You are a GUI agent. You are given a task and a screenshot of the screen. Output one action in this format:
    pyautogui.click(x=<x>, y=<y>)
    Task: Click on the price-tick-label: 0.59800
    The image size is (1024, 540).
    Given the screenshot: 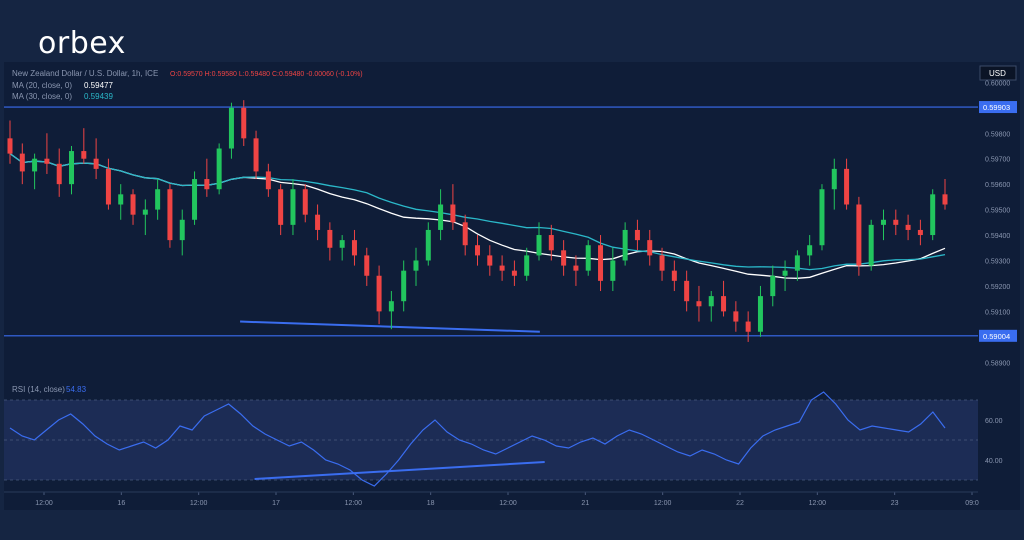 What is the action you would take?
    pyautogui.click(x=997, y=134)
    